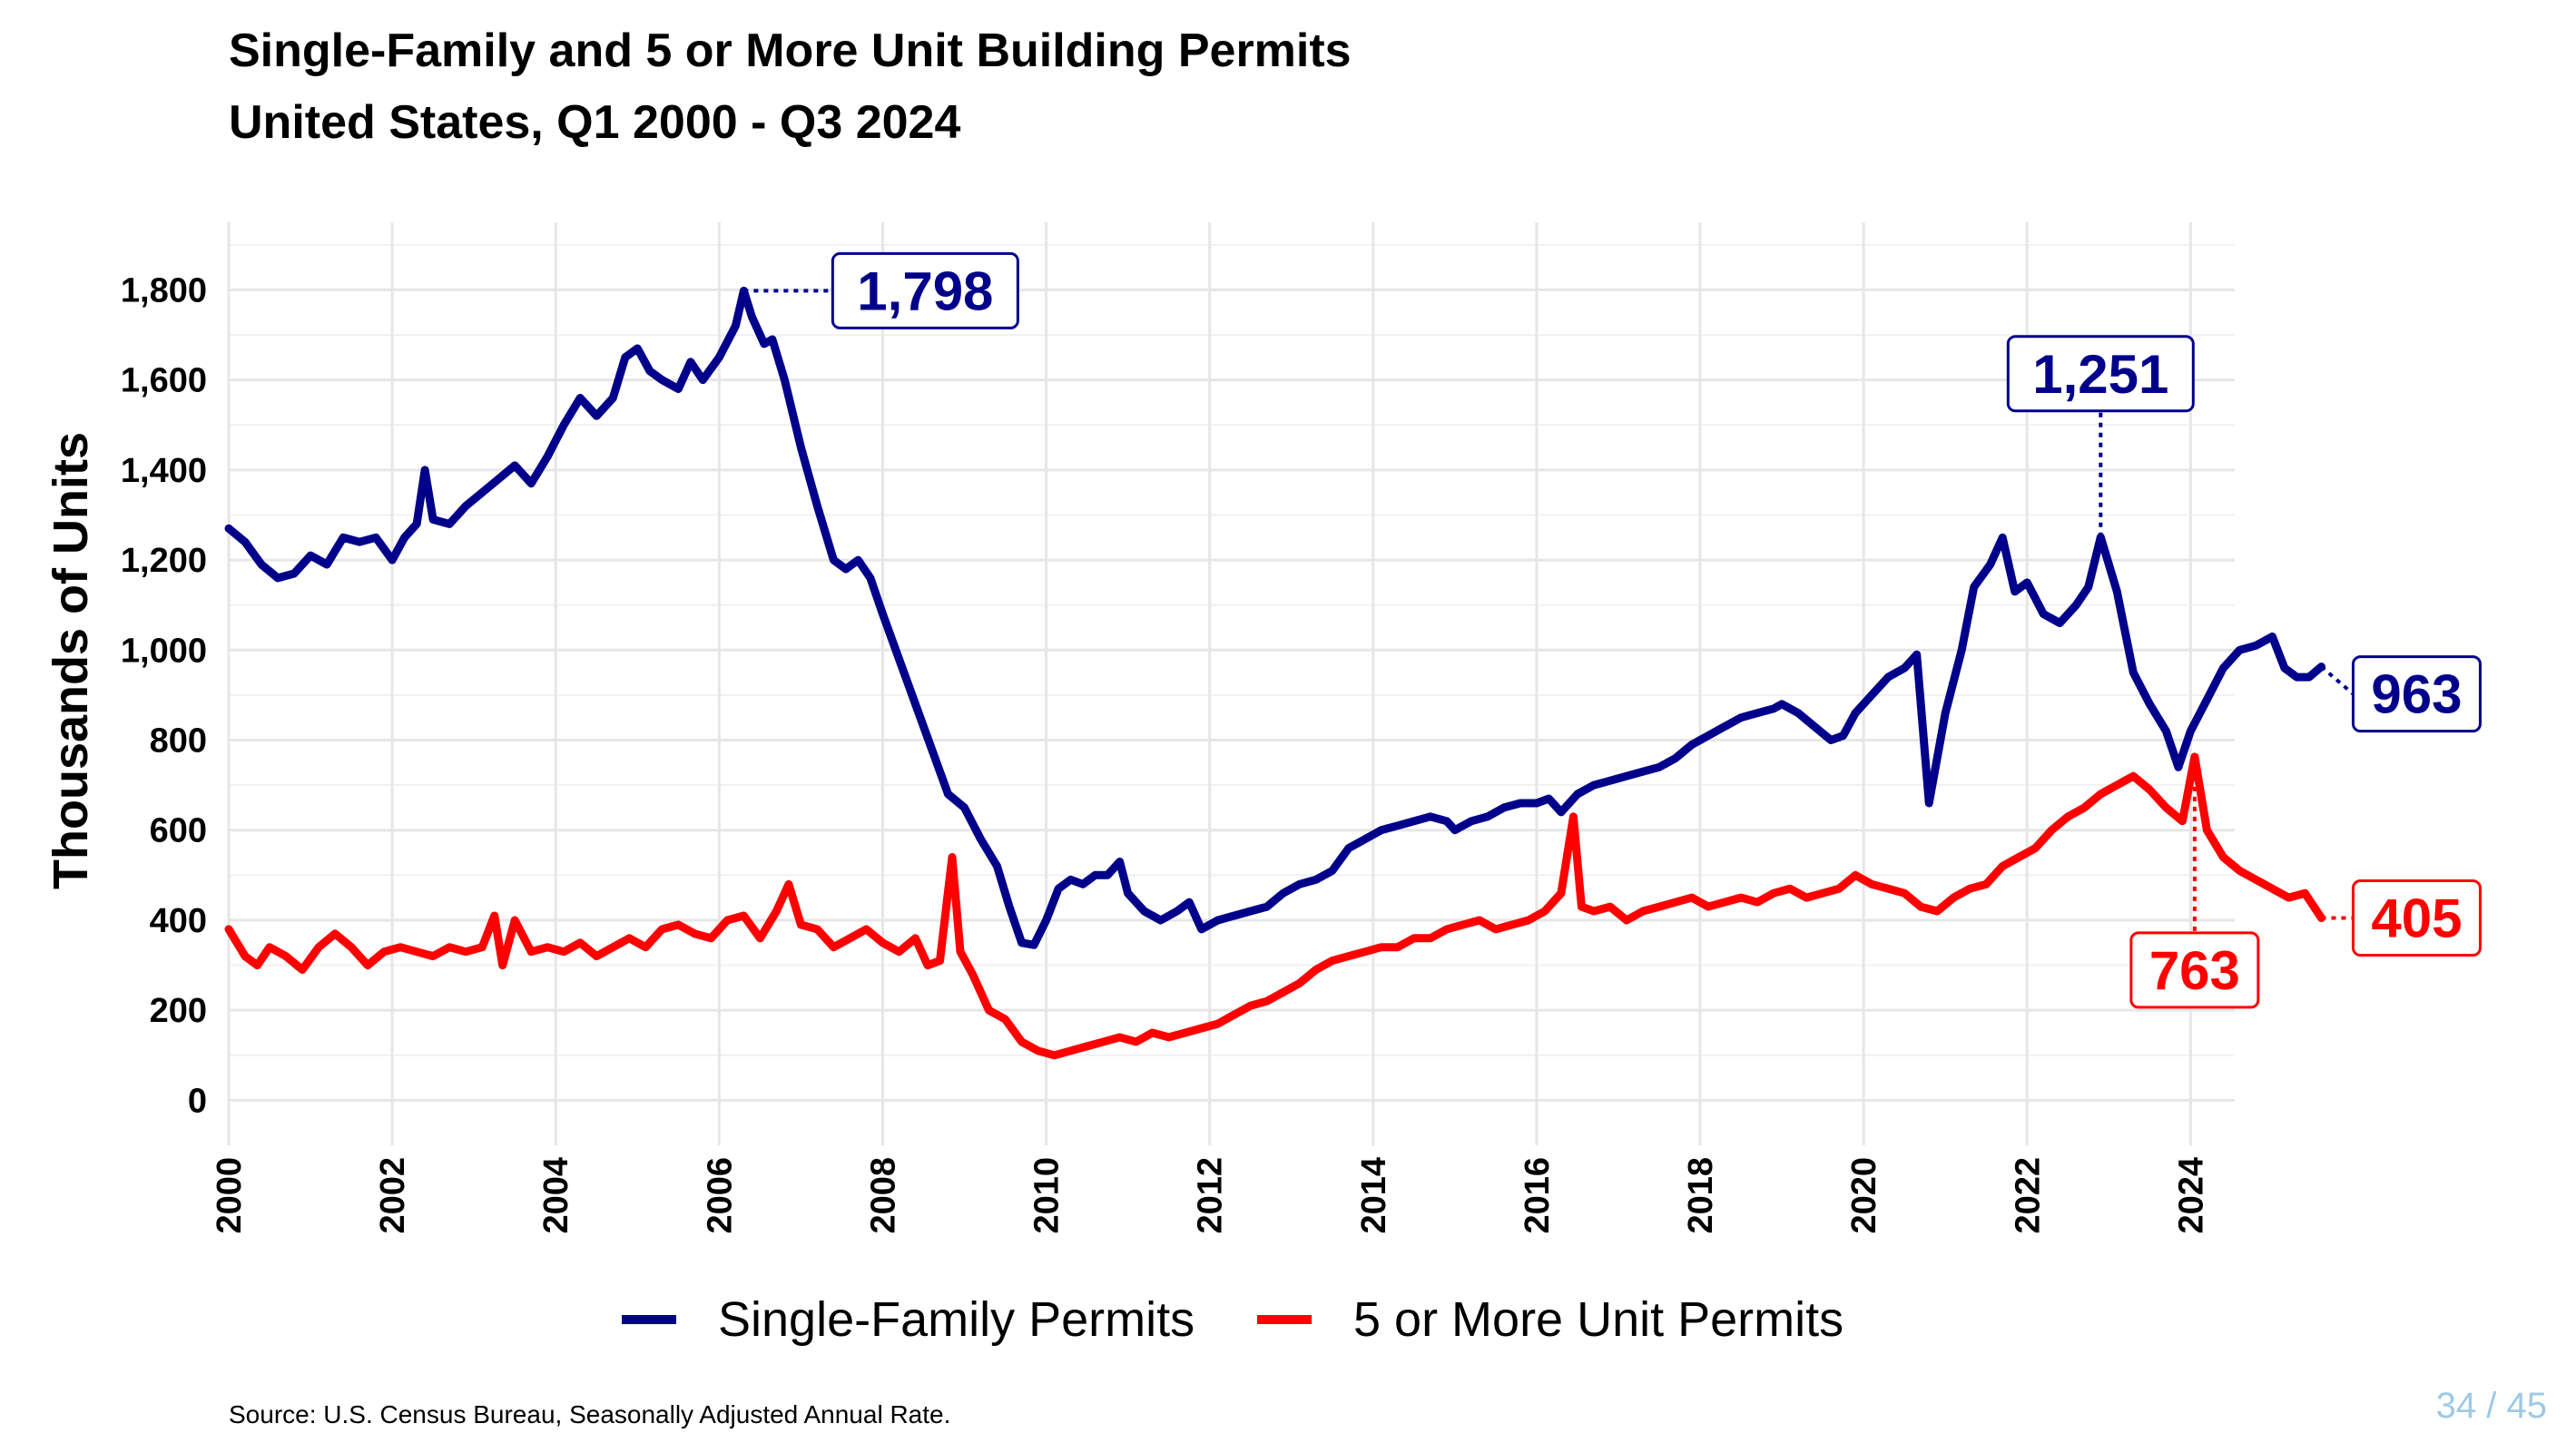 Image resolution: width=2576 pixels, height=1443 pixels. I want to click on x-tick-label: 2024, so click(2191, 1195).